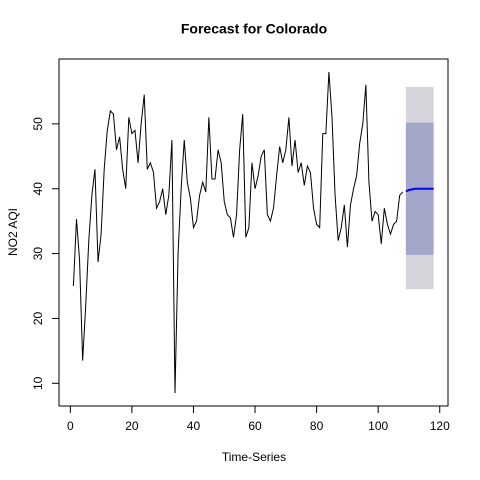  I want to click on y-tick-label: 30, so click(38, 254).